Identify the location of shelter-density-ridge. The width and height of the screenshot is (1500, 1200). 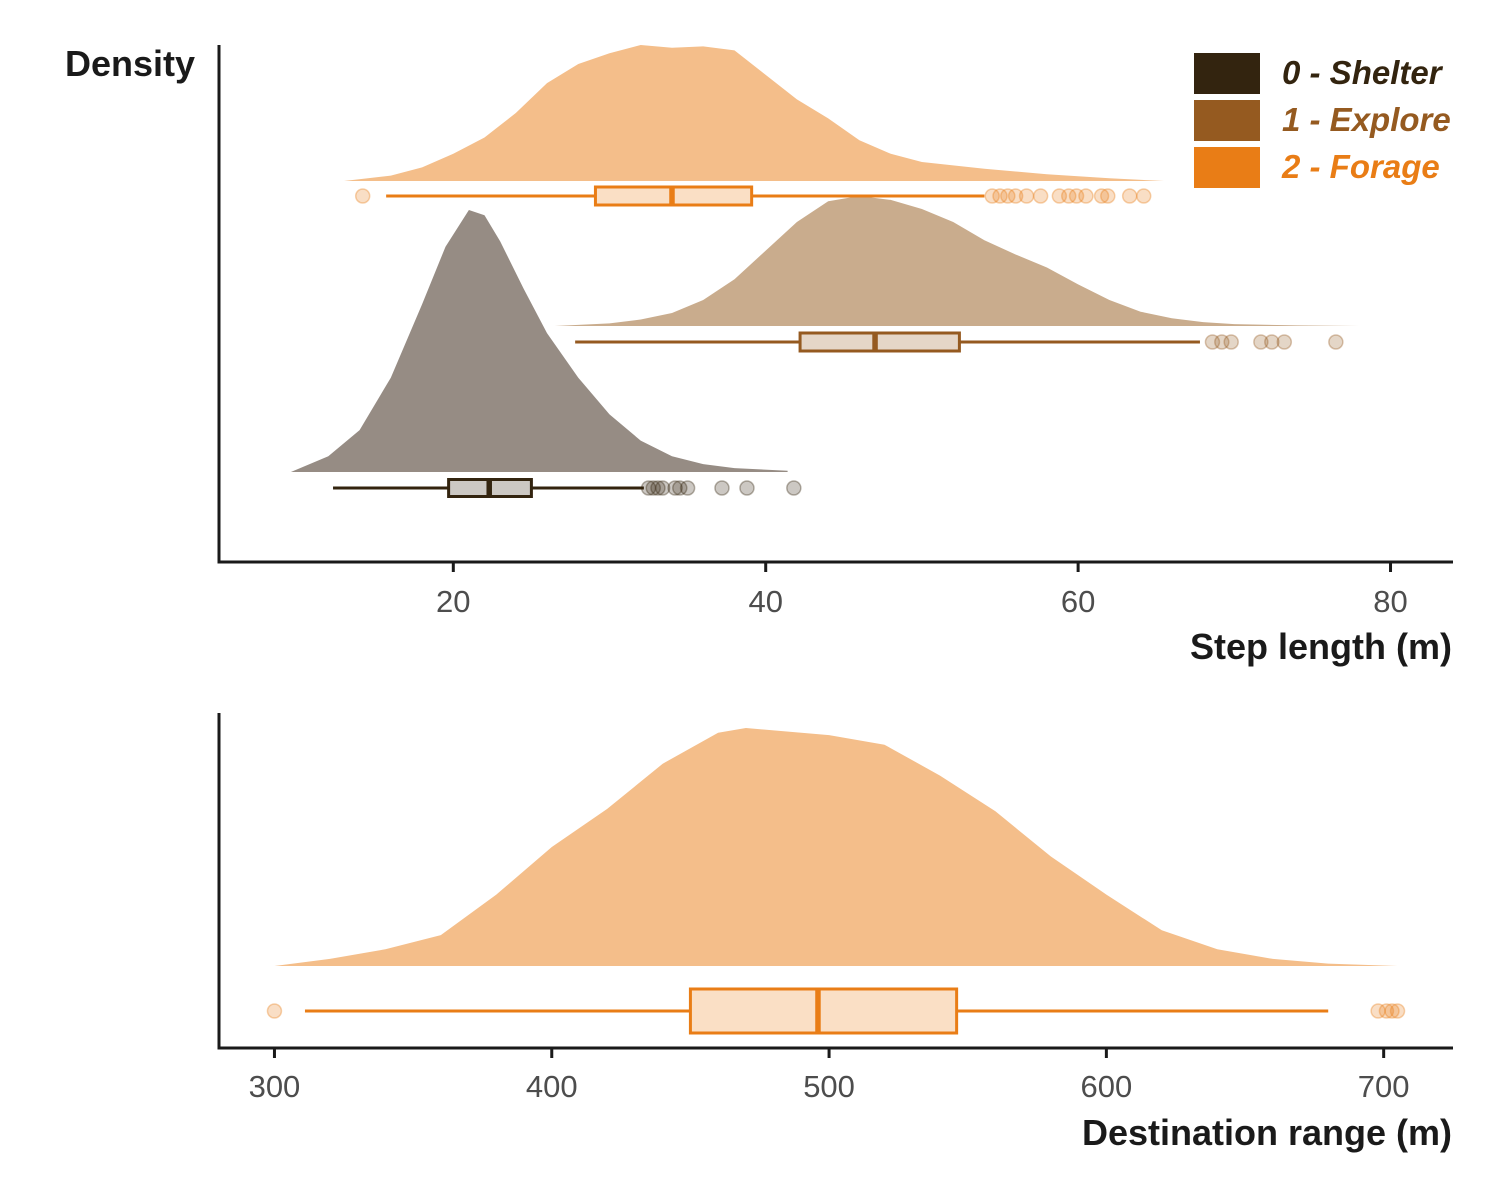
(539, 341).